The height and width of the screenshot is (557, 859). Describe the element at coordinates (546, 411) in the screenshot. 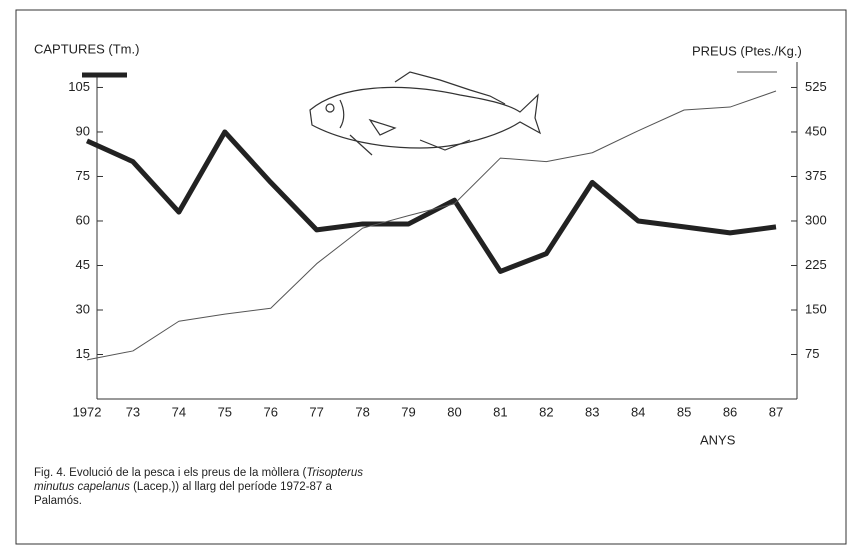

I see `x-tick-label: 82` at that location.